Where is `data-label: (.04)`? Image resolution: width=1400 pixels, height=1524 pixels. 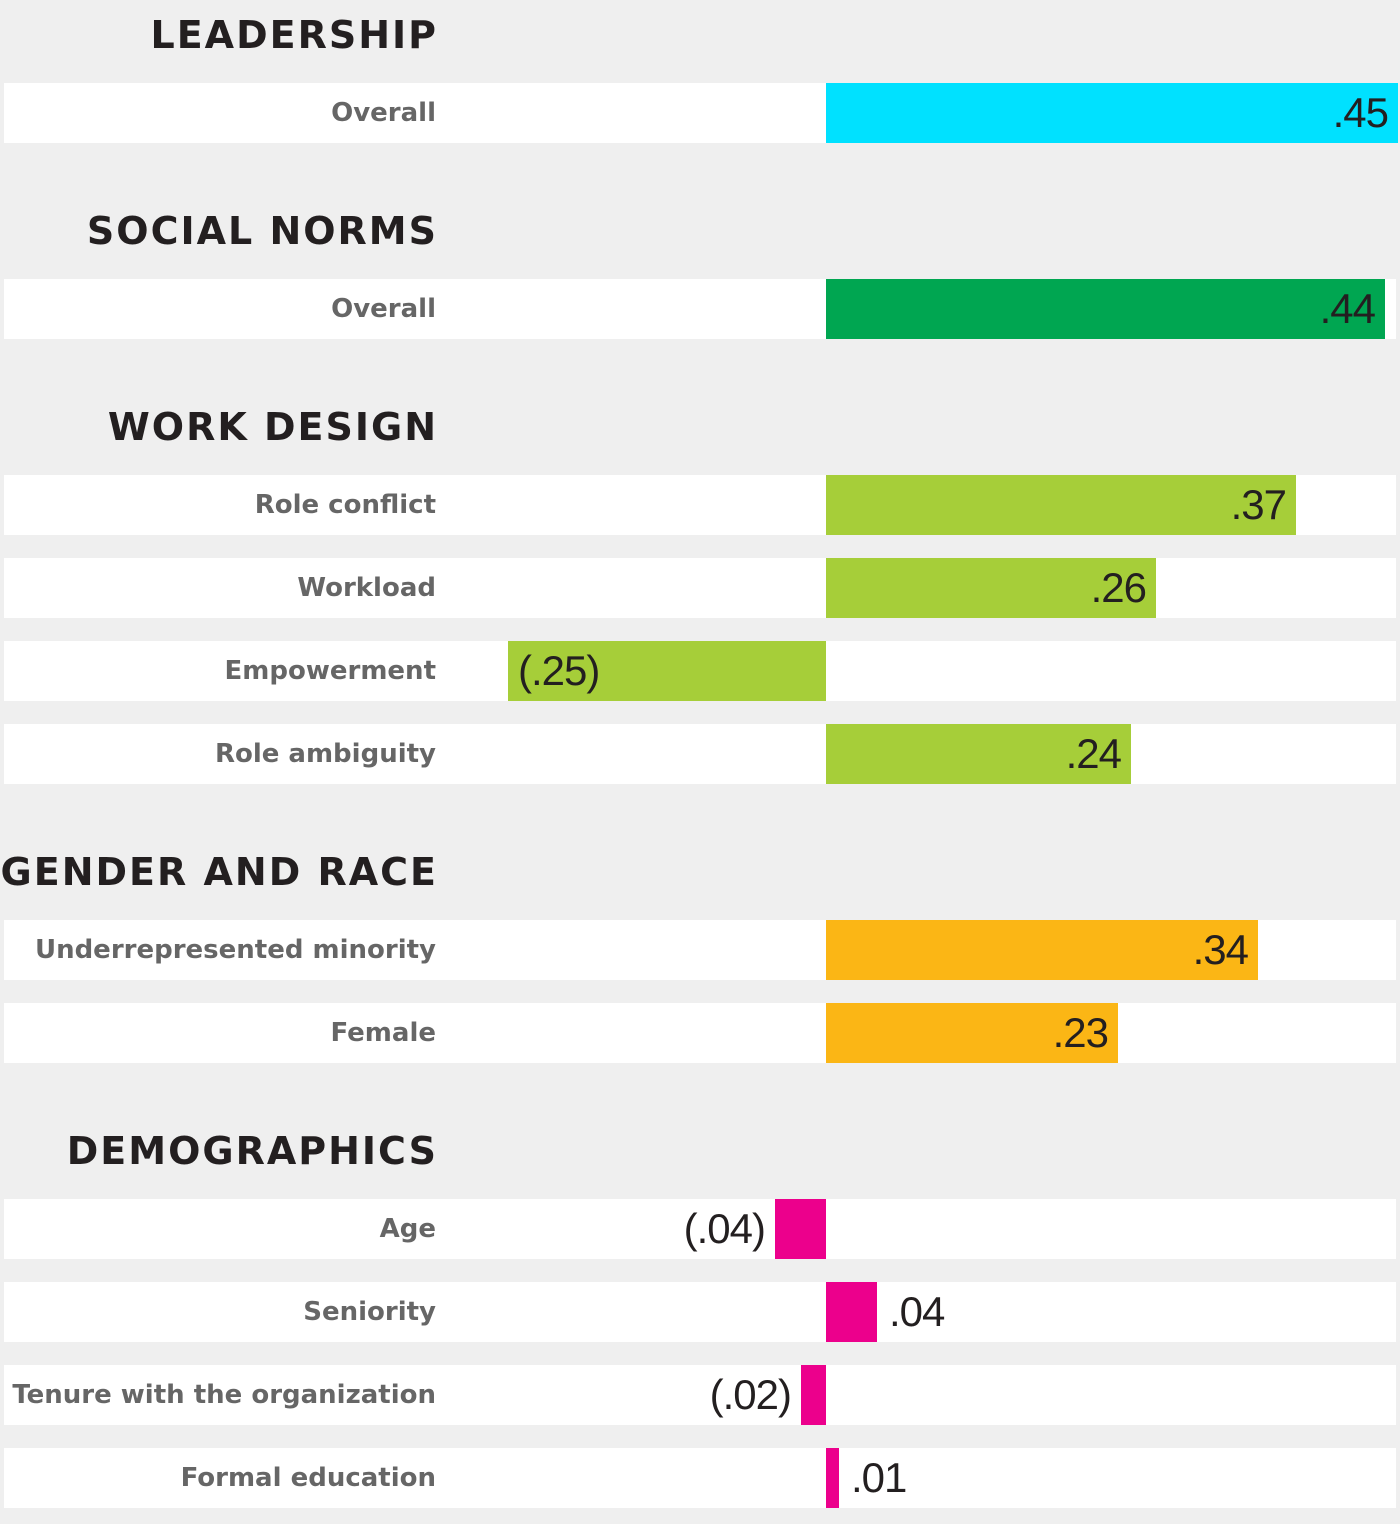 data-label: (.04) is located at coordinates (724, 1228).